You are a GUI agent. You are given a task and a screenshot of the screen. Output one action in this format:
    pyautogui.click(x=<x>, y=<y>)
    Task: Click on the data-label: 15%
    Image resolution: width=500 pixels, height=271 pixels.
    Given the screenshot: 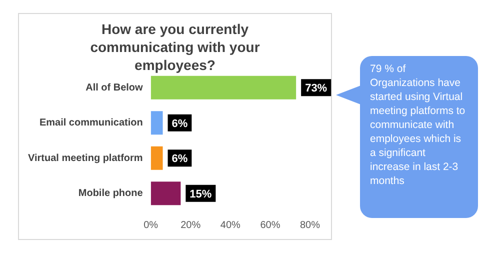 What is the action you would take?
    pyautogui.click(x=201, y=194)
    